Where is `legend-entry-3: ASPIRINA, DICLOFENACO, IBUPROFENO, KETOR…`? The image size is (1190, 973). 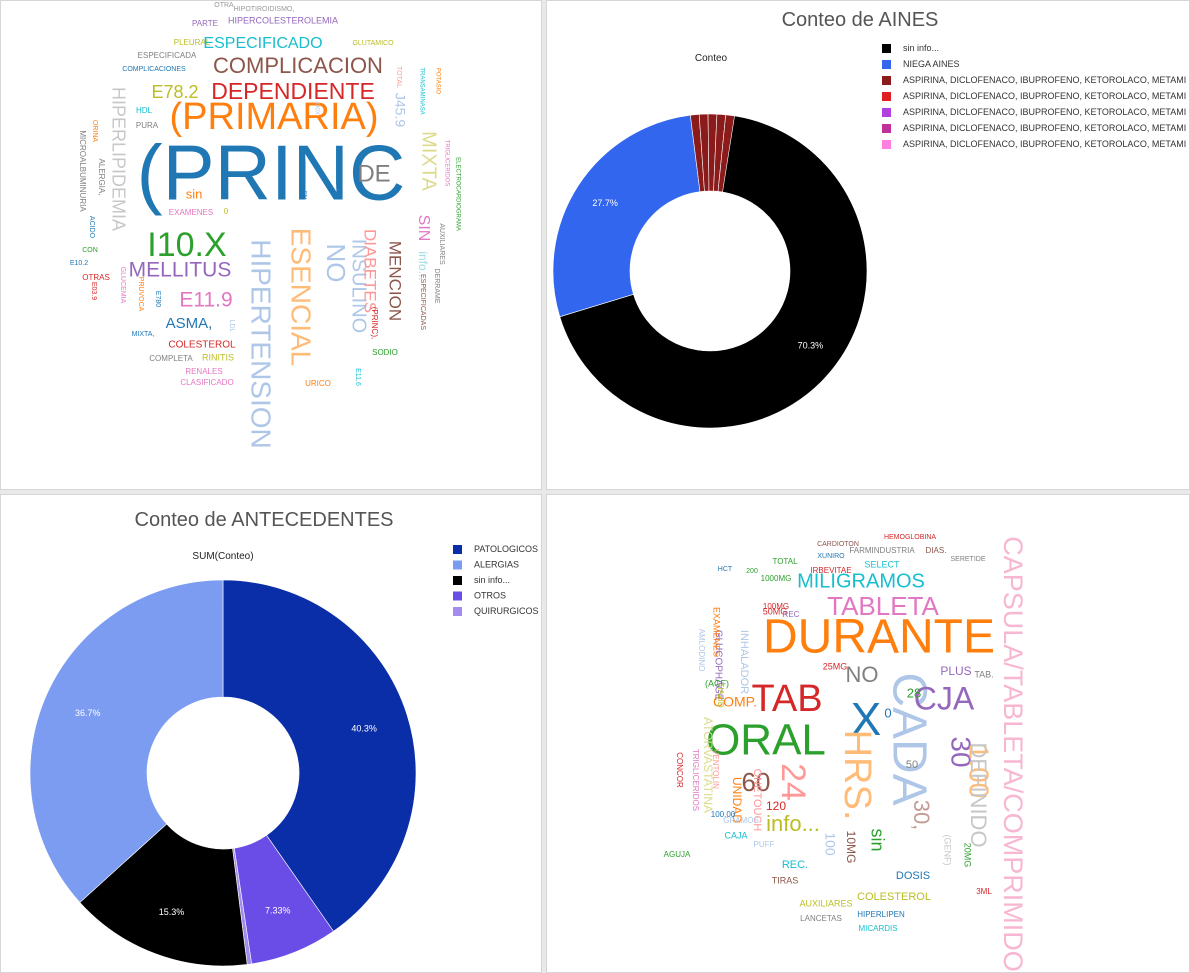 legend-entry-3: ASPIRINA, DICLOFENACO, IBUPROFENO, KETOR… is located at coordinates (1044, 96).